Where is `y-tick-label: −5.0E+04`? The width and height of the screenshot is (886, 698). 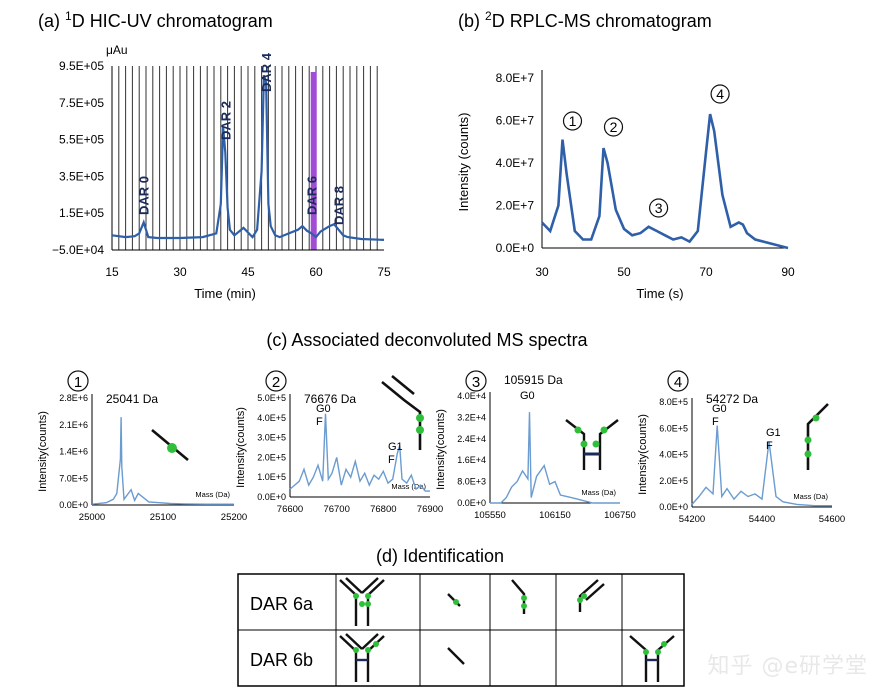 y-tick-label: −5.0E+04 is located at coordinates (78, 250).